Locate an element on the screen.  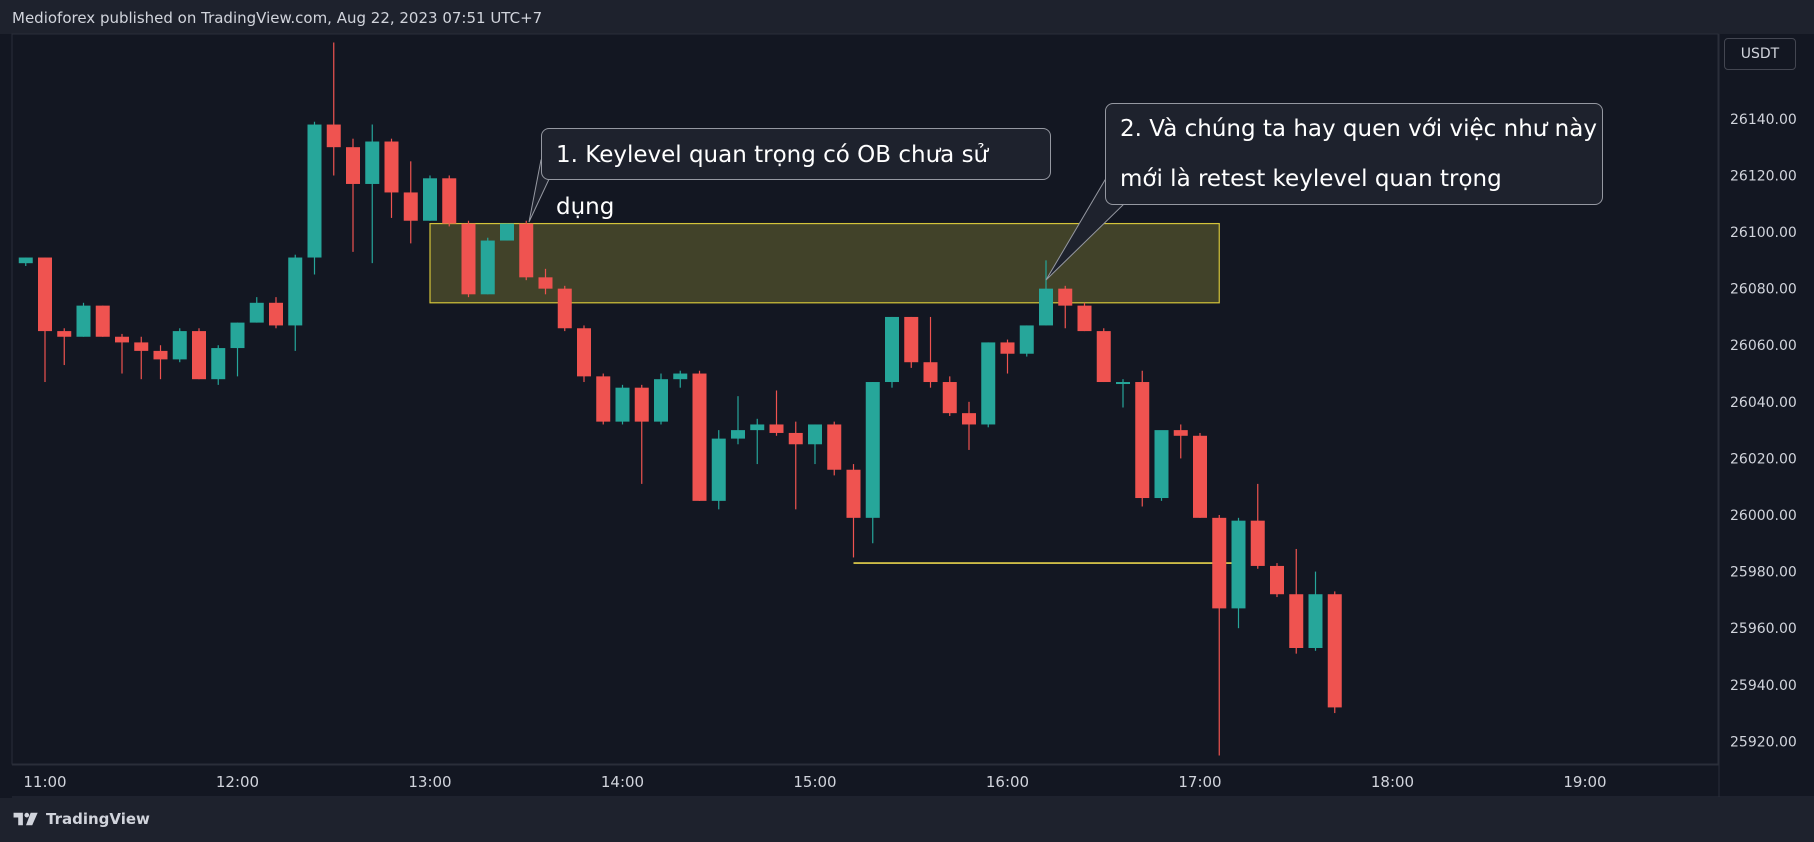
time-tick-label: 16:00 is located at coordinates (1007, 782).